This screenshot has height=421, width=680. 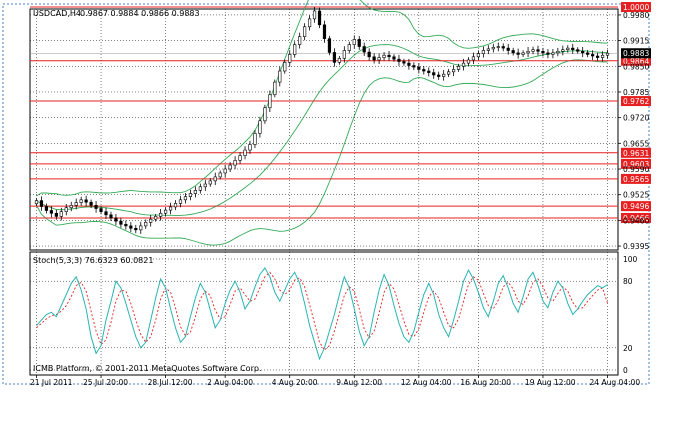 What do you see at coordinates (51, 382) in the screenshot?
I see `time-tick-label: 21 Jul 2011` at bounding box center [51, 382].